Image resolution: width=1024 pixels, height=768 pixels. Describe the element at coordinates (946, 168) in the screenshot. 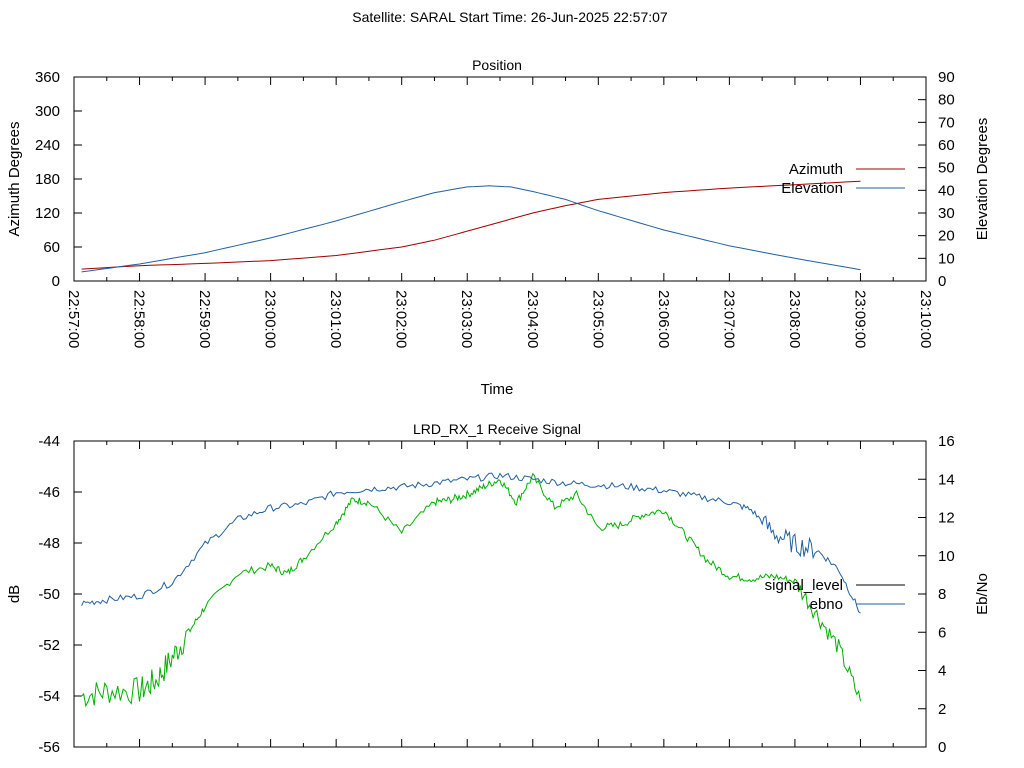

I see `position-y2tick-label: 50` at that location.